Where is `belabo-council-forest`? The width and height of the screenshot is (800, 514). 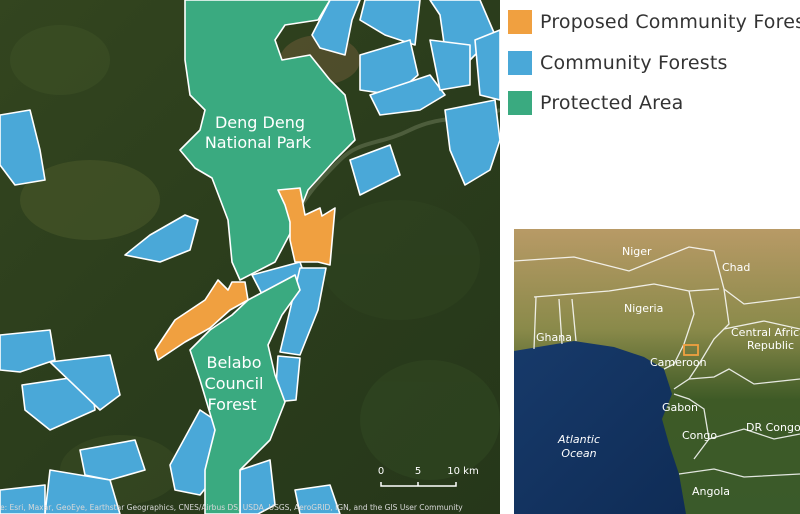
belabo-council-forest is located at coordinates (245, 394).